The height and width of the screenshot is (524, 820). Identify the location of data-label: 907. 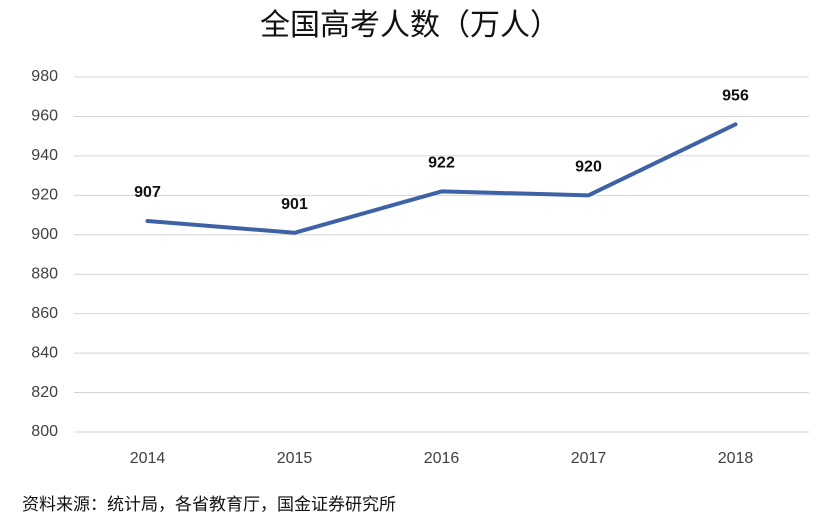
(147, 192).